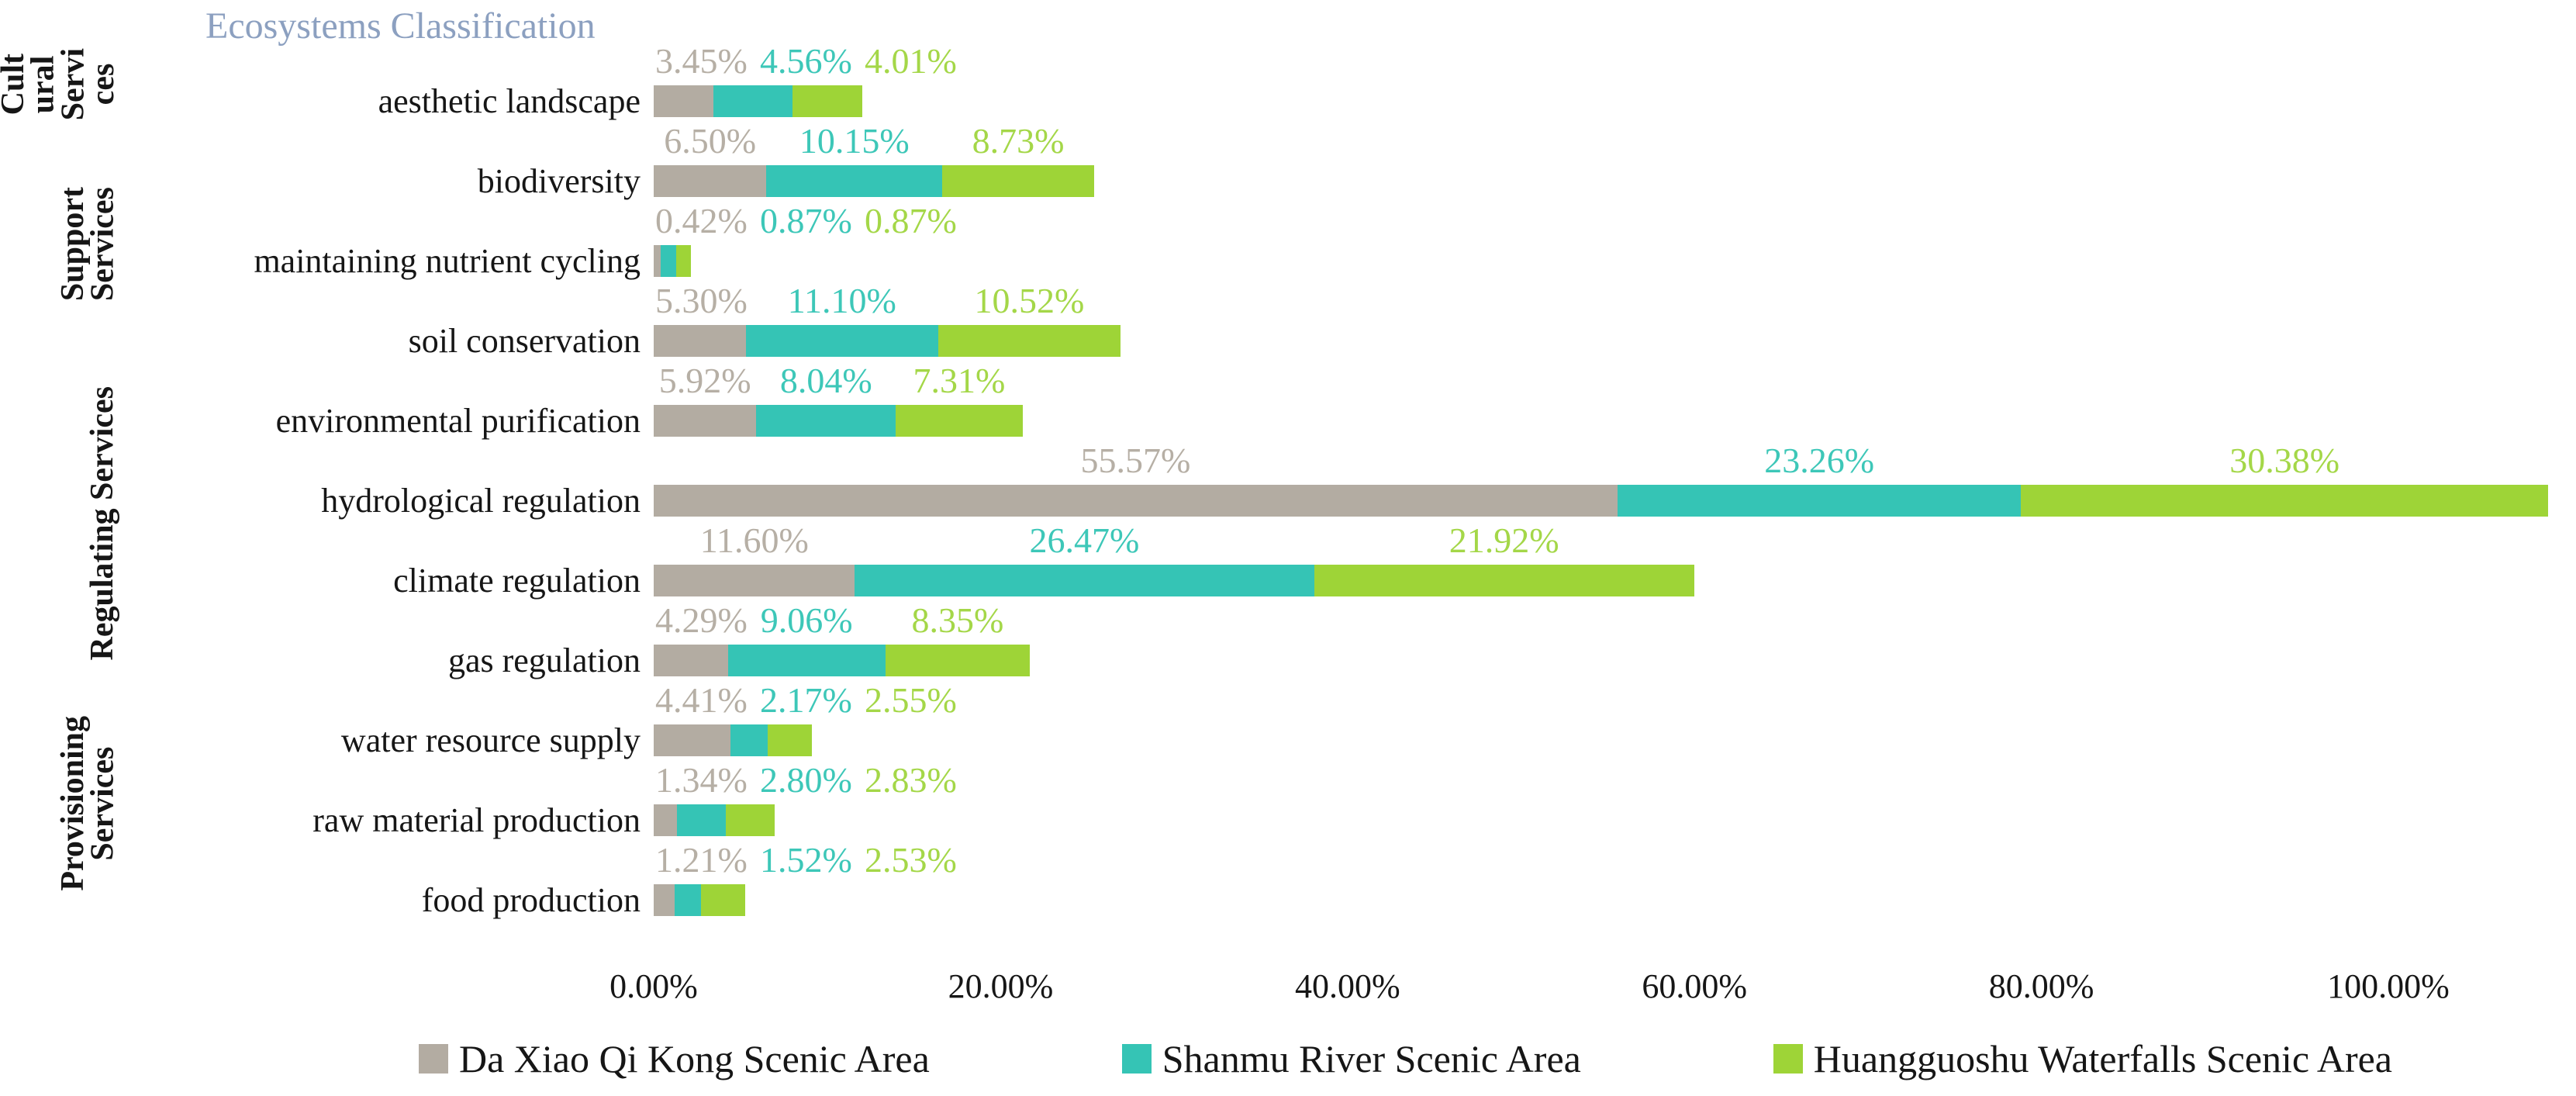  I want to click on value-label: 11.10%, so click(841, 300).